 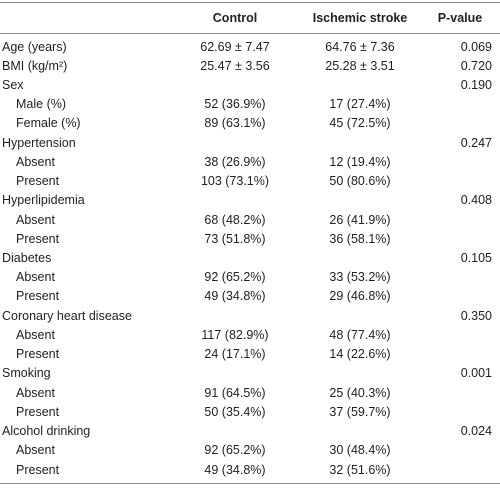 What do you see at coordinates (46, 431) in the screenshot?
I see `row-label: Alcohol drinking` at bounding box center [46, 431].